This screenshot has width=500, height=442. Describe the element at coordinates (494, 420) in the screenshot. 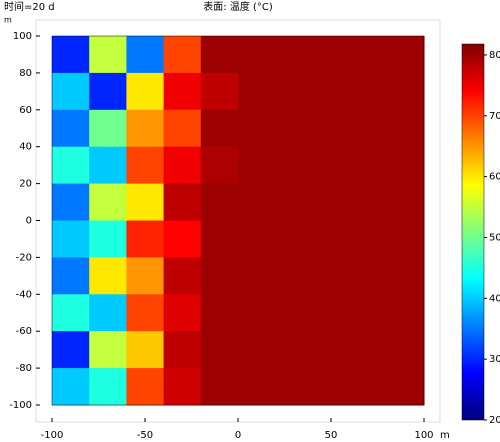

I see `colorbar-tick-label: 20` at that location.